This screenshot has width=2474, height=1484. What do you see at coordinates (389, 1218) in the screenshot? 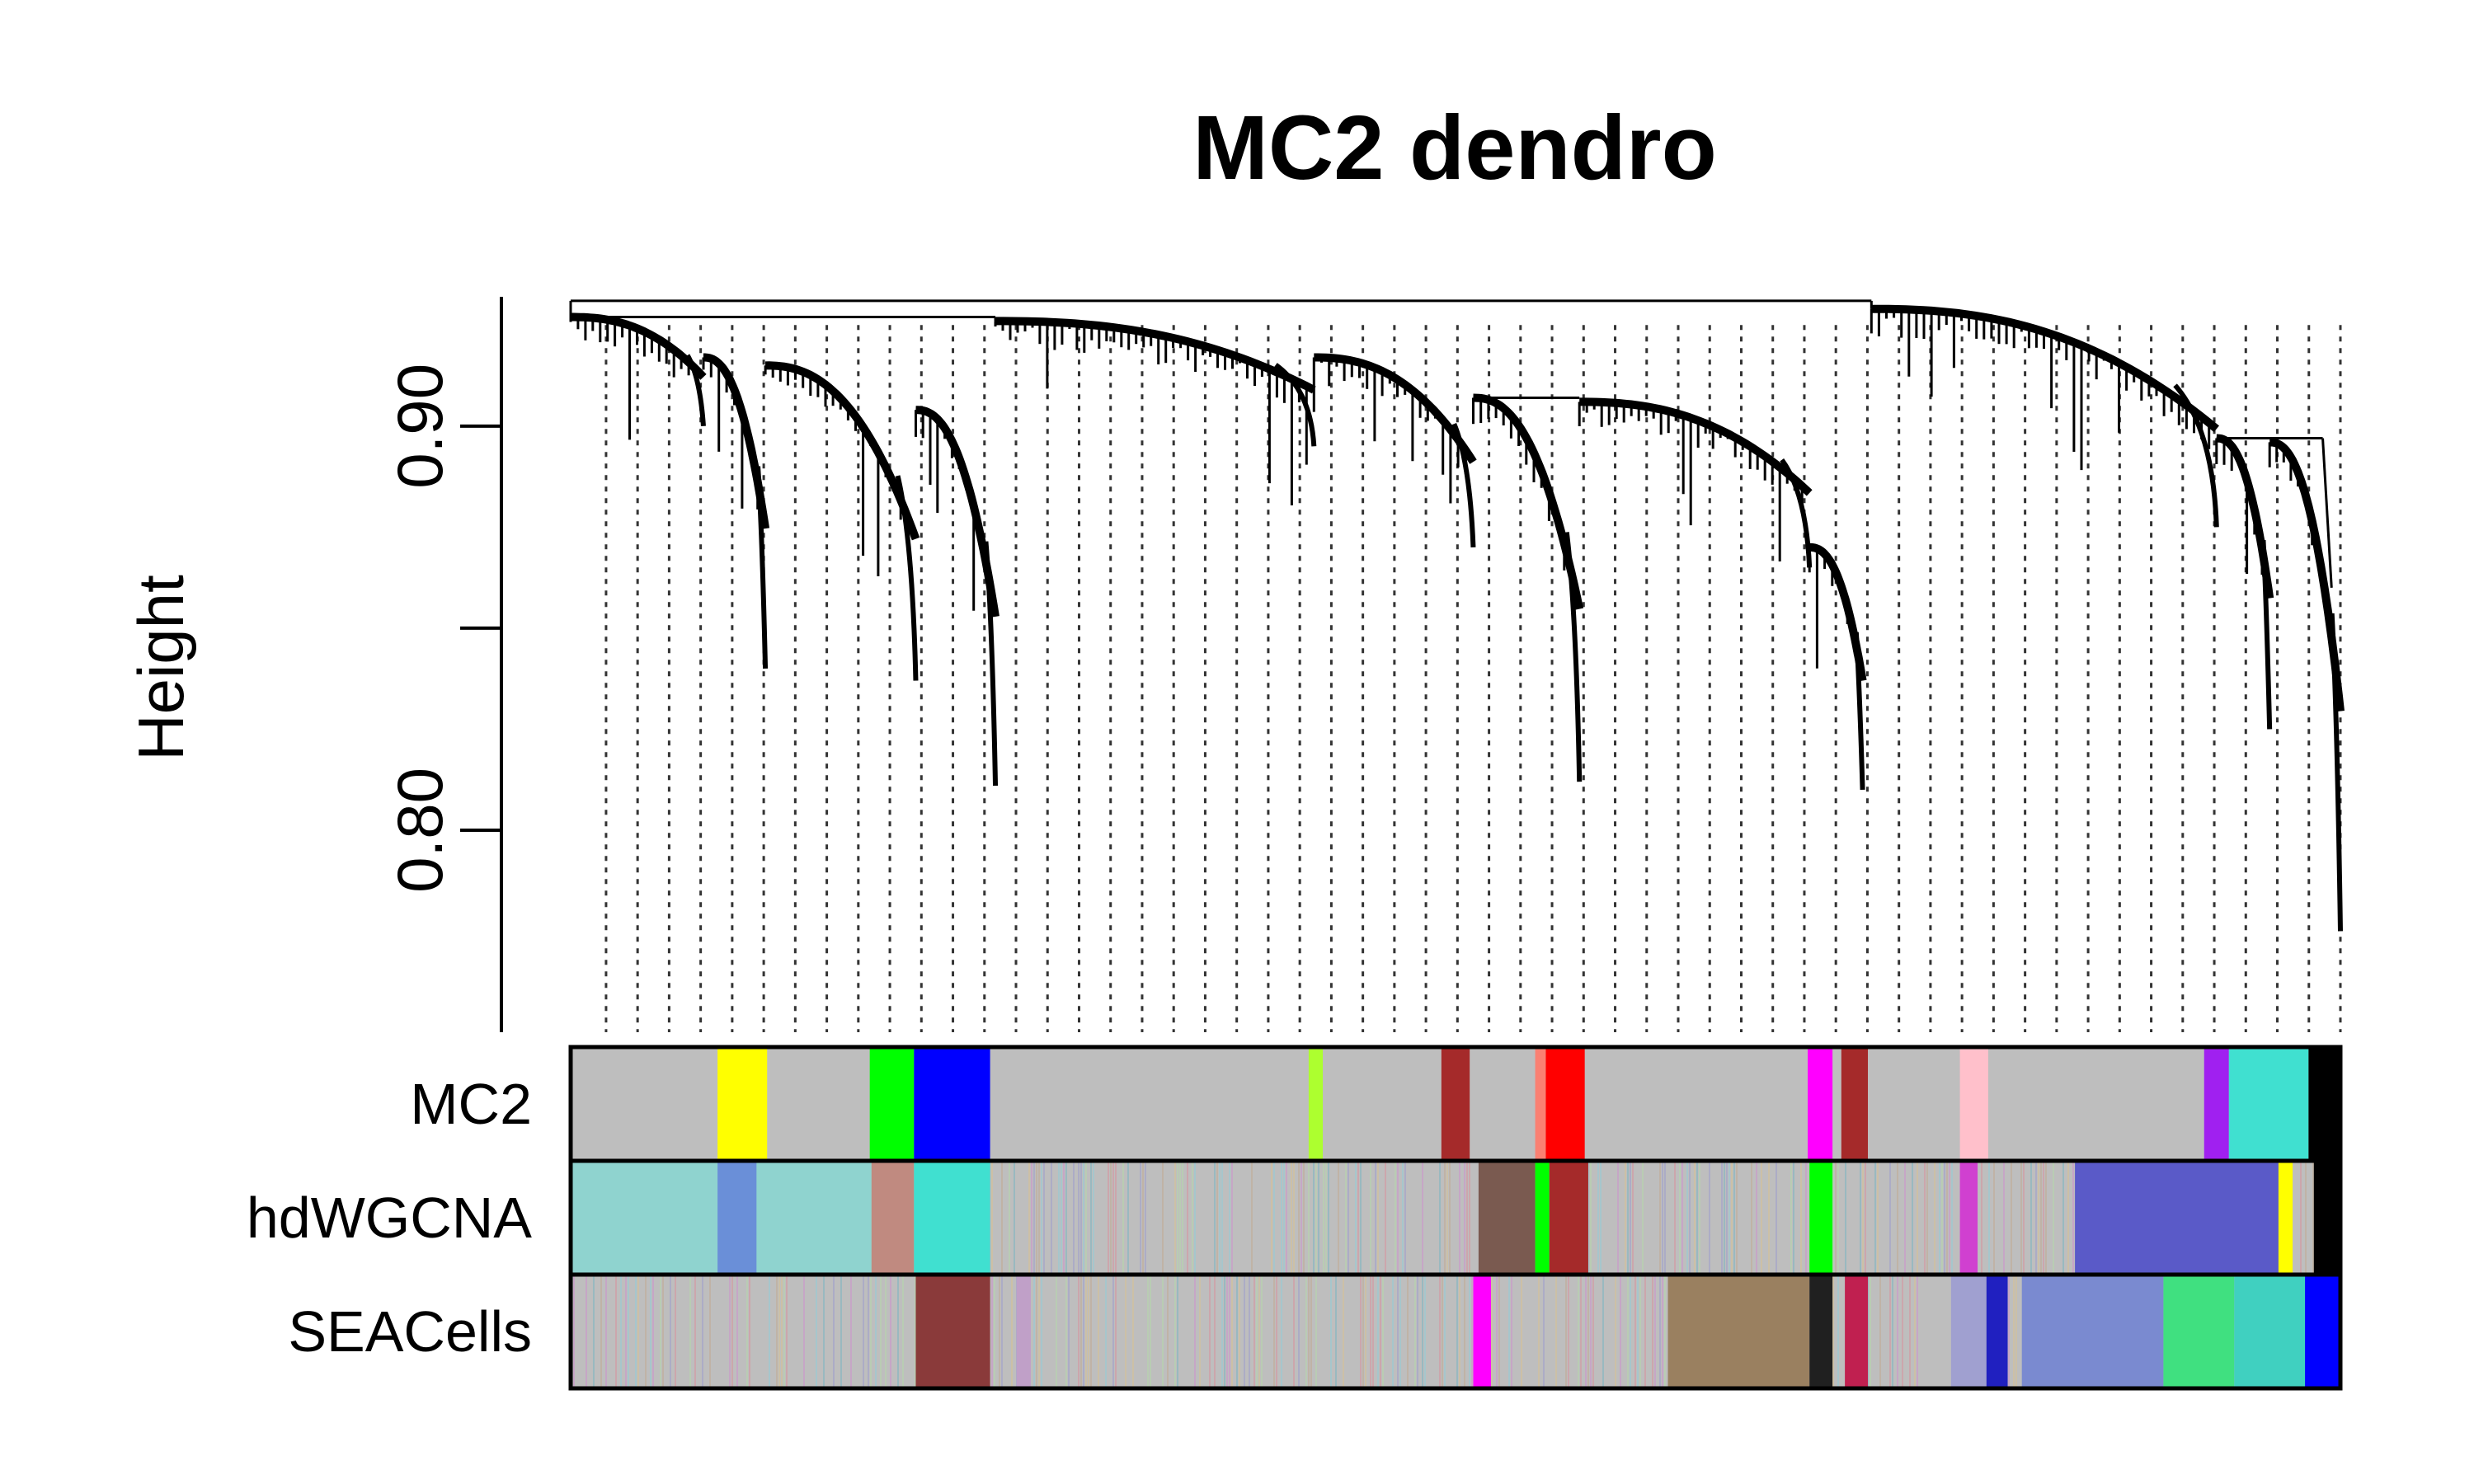
I see `color-row-label: hdWGCNA` at bounding box center [389, 1218].